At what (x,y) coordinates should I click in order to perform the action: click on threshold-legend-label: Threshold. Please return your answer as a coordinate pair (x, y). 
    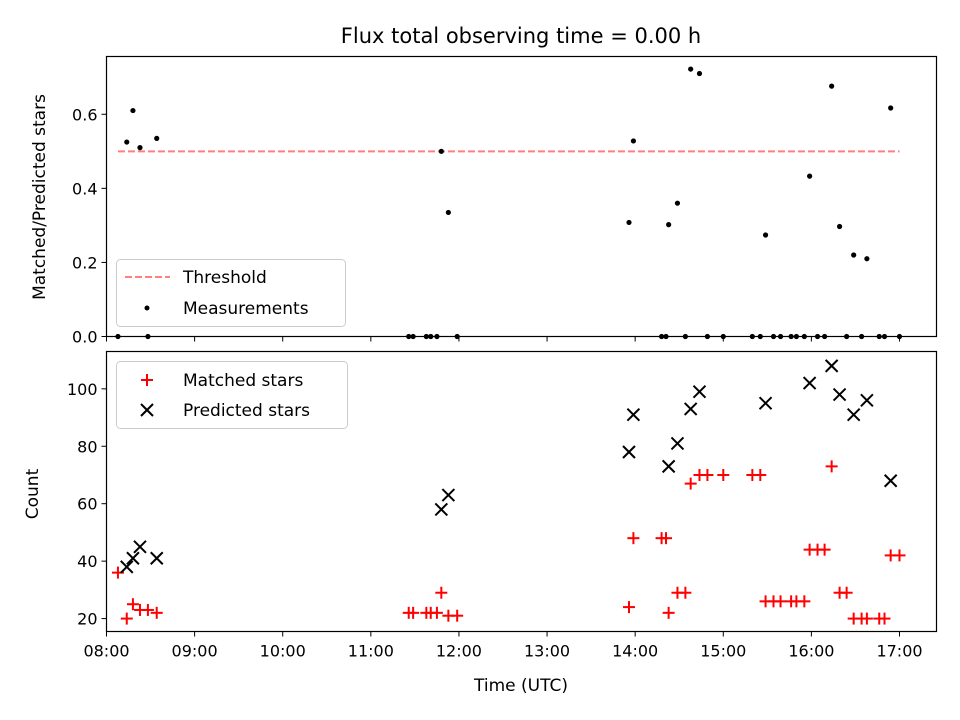
    Looking at the image, I should click on (224, 278).